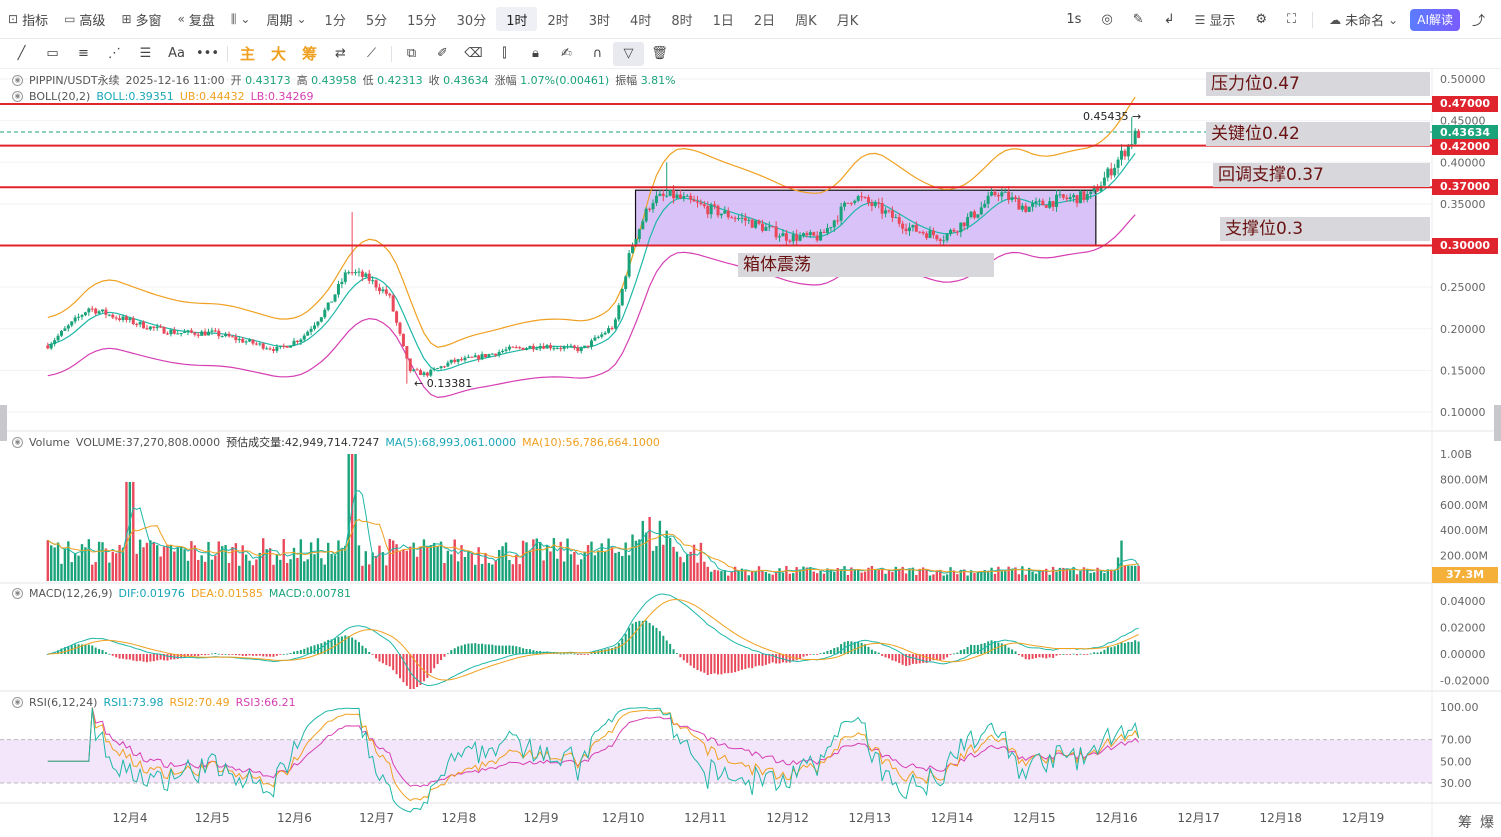 The image size is (1501, 837). Describe the element at coordinates (83, 53) in the screenshot. I see `parallel-lines-icon: ≡` at that location.